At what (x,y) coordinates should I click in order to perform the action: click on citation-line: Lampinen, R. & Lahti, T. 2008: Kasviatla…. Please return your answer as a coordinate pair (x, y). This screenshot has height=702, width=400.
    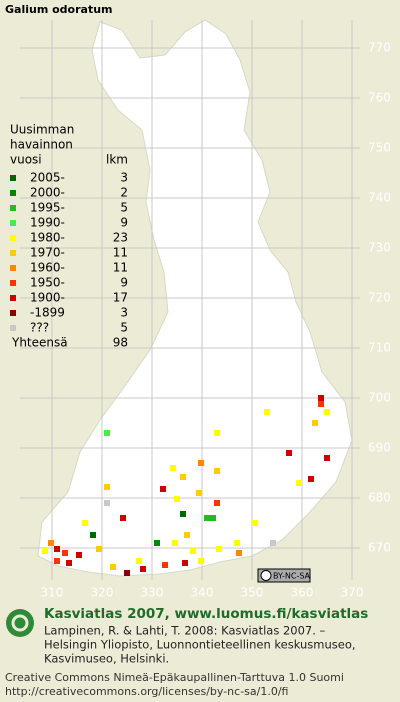
    Looking at the image, I should click on (185, 631).